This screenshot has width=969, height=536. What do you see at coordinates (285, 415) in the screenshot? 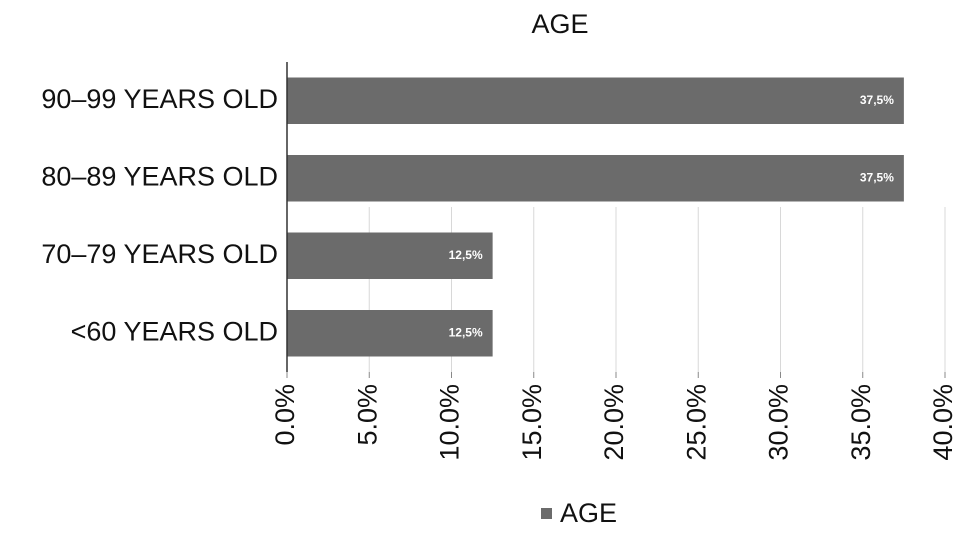
I see `x-tick-label: 0.0%` at bounding box center [285, 415].